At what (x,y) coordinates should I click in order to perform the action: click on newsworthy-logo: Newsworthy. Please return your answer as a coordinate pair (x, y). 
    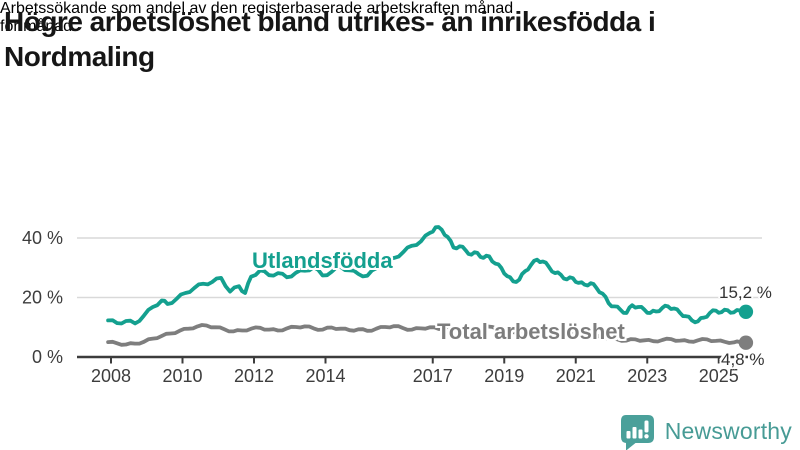
    Looking at the image, I should click on (705, 431).